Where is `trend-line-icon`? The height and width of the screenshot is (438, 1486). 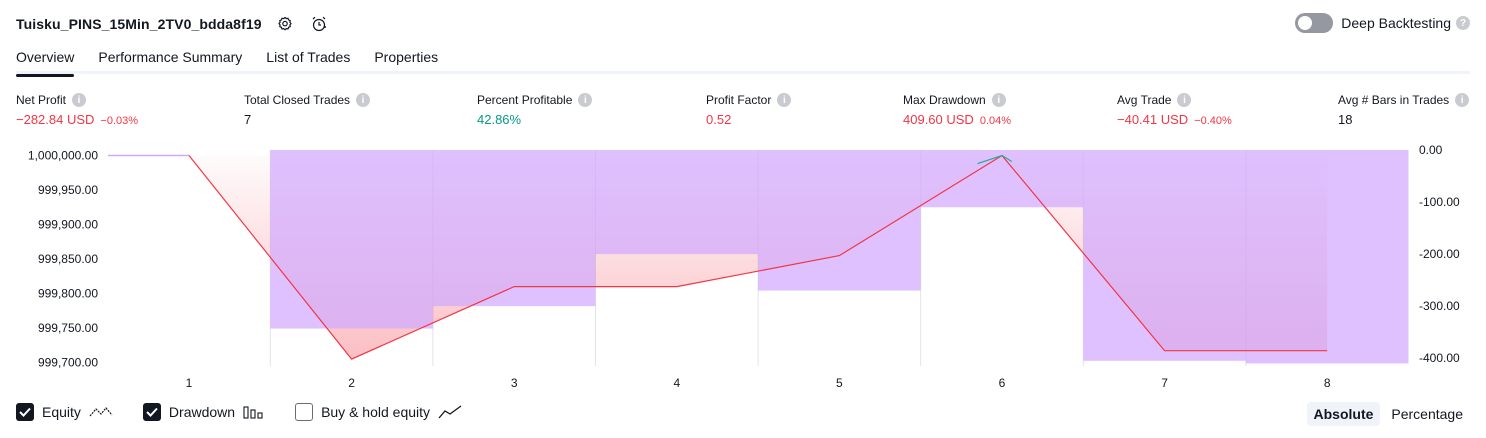 trend-line-icon is located at coordinates (450, 412).